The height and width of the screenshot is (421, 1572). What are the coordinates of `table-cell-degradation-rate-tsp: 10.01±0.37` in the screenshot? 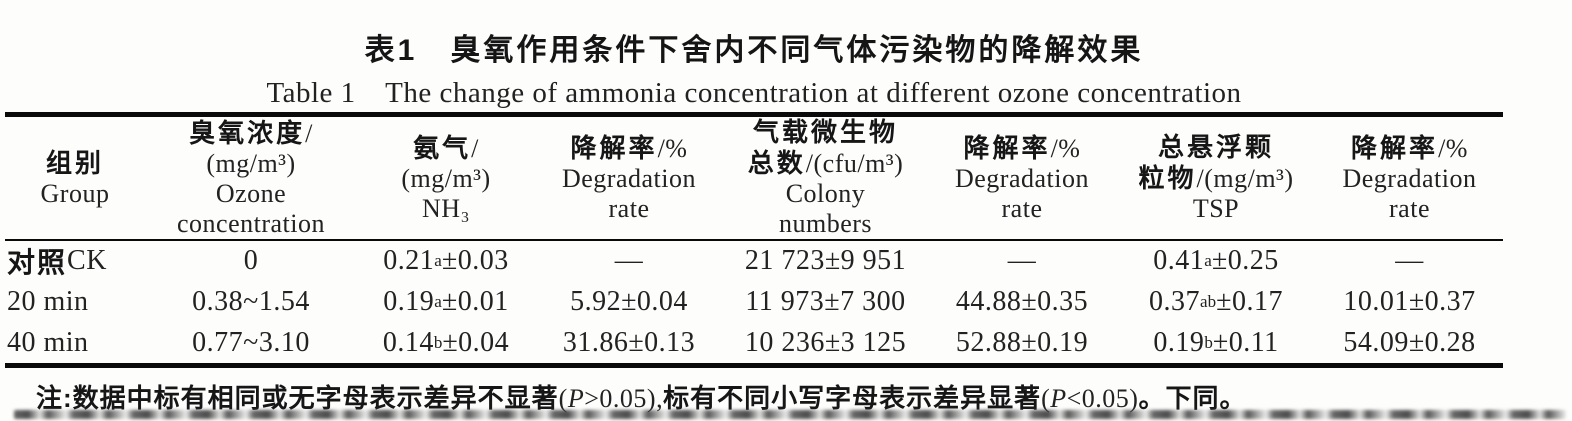 It's located at (1409, 301).